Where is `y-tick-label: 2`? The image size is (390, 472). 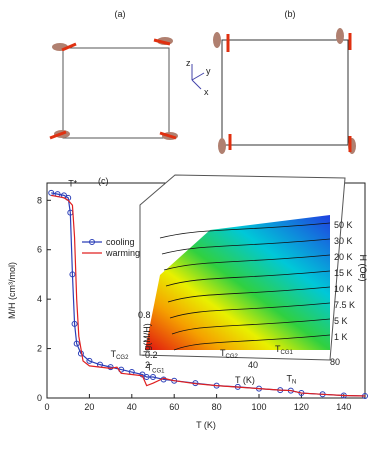
y-tick-label: 2 is located at coordinates (39, 349).